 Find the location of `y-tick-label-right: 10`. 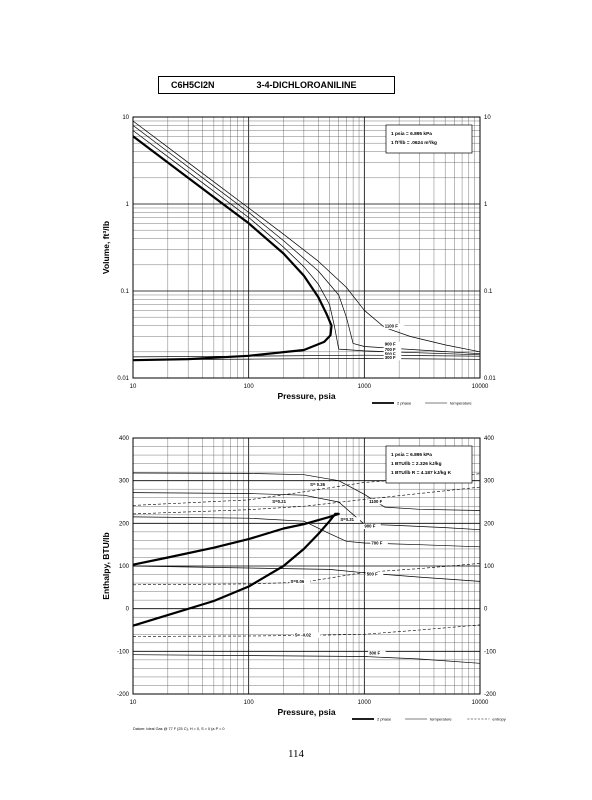

y-tick-label-right: 10 is located at coordinates (487, 118).